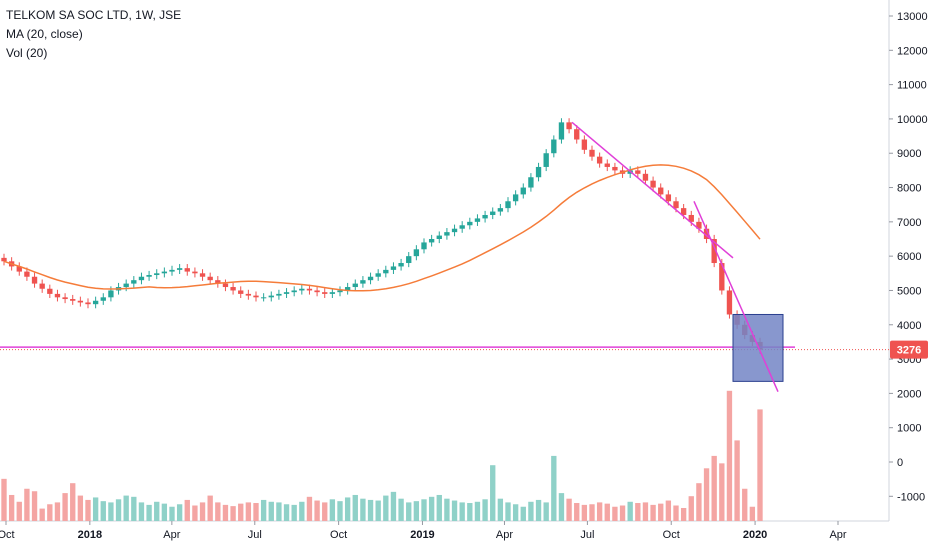 The image size is (932, 550). What do you see at coordinates (909, 257) in the screenshot?
I see `y-tick-label: 6000` at bounding box center [909, 257].